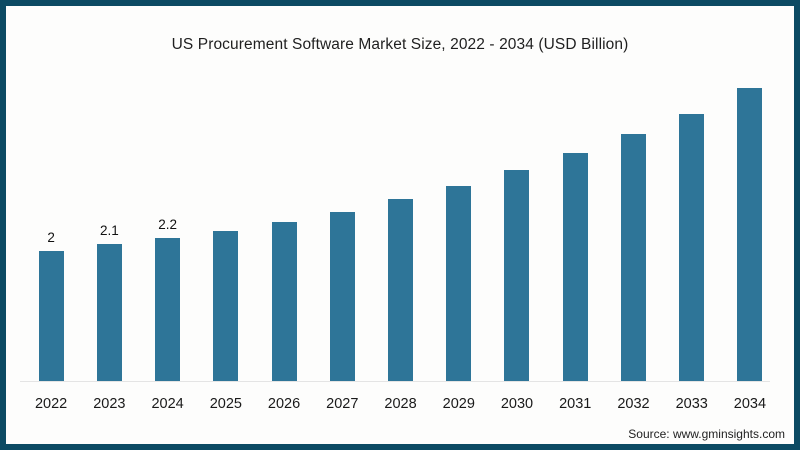 The image size is (800, 450). I want to click on x-axis-tick-label: 2028, so click(400, 404).